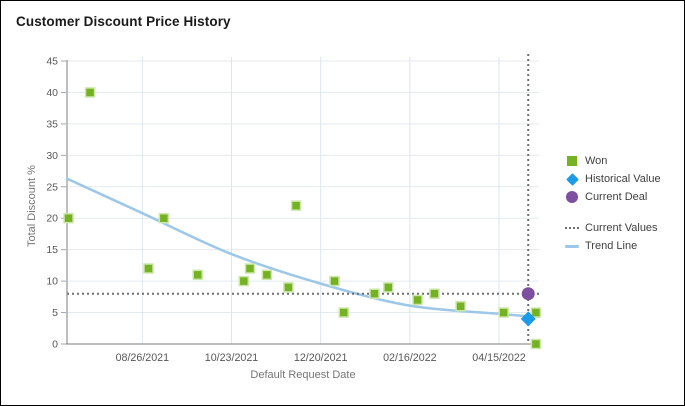 The width and height of the screenshot is (685, 406). Describe the element at coordinates (528, 294) in the screenshot. I see `current-deal-point` at that location.